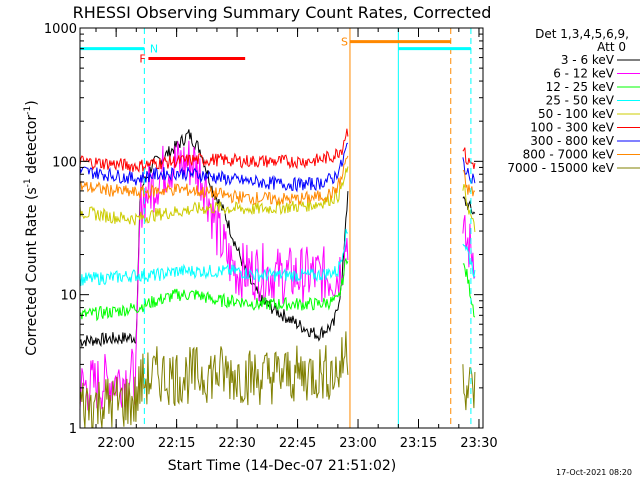 The image size is (640, 480). What do you see at coordinates (357, 443) in the screenshot?
I see `x-tick-label: 23:00` at bounding box center [357, 443].